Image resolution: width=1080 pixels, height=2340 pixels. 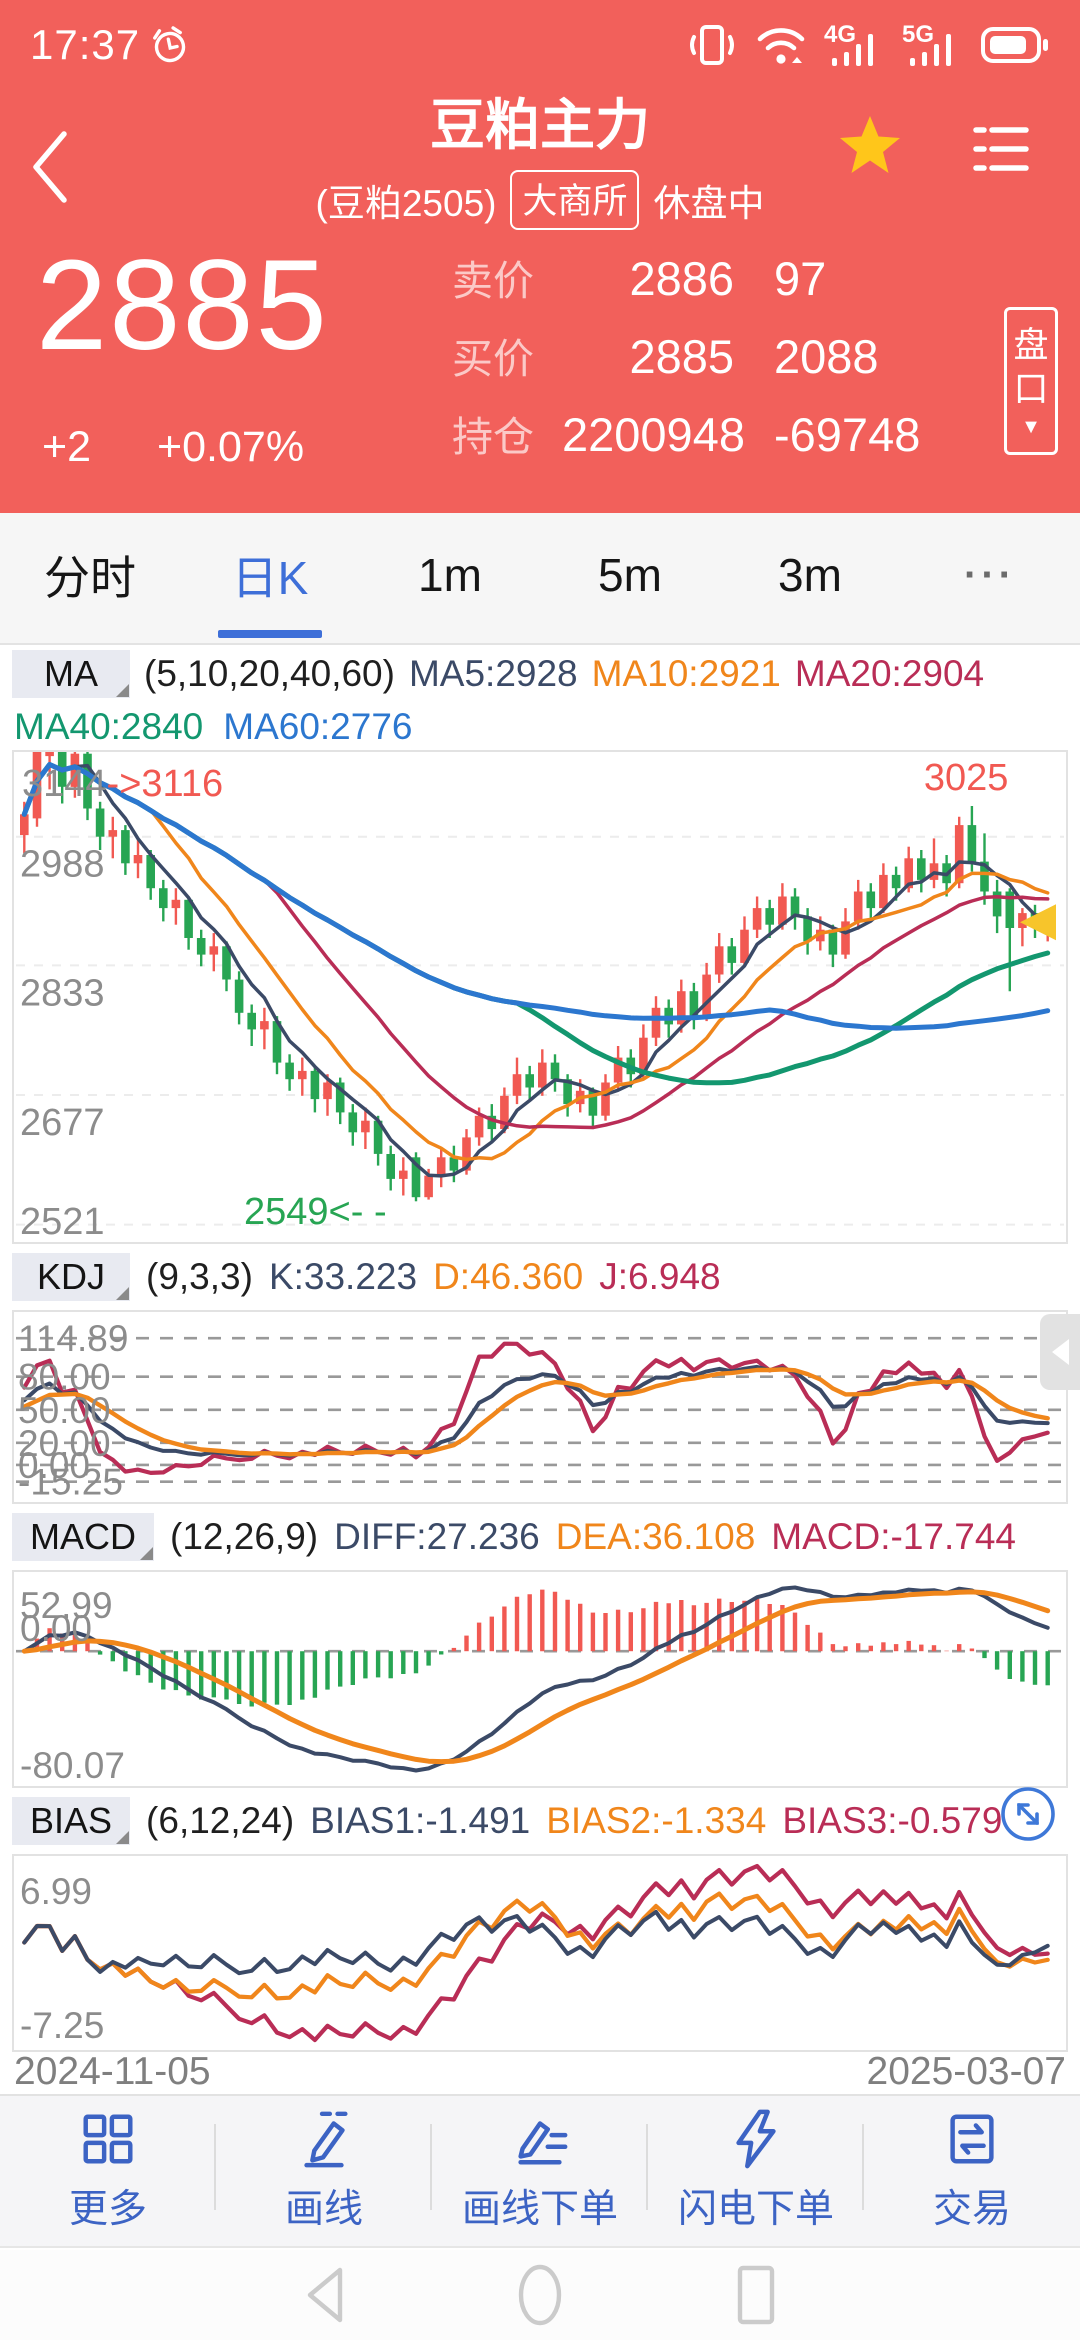 I want to click on svg-text: 3144->3116, so click(x=122, y=784).